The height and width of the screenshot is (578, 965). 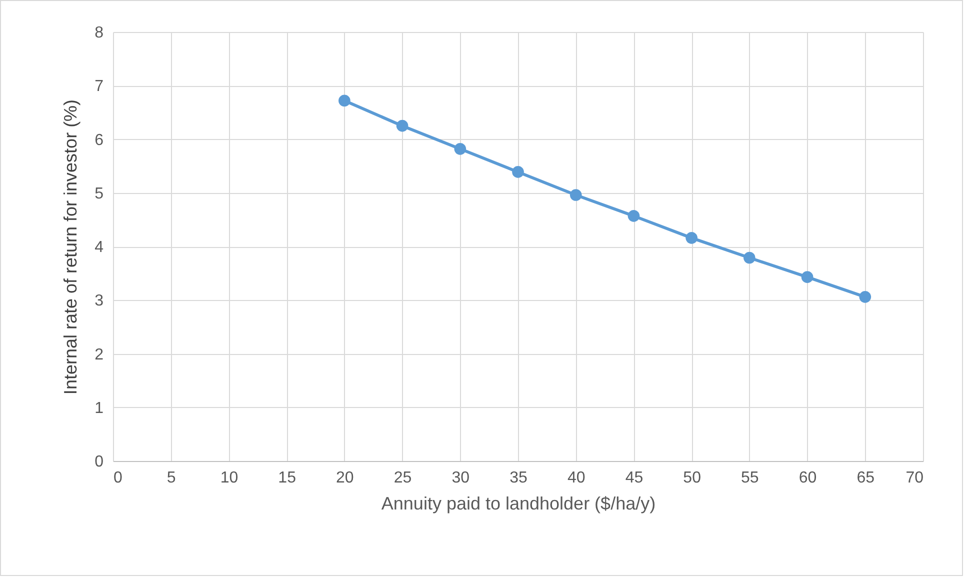 What do you see at coordinates (99, 193) in the screenshot?
I see `y-tick-label: 5` at bounding box center [99, 193].